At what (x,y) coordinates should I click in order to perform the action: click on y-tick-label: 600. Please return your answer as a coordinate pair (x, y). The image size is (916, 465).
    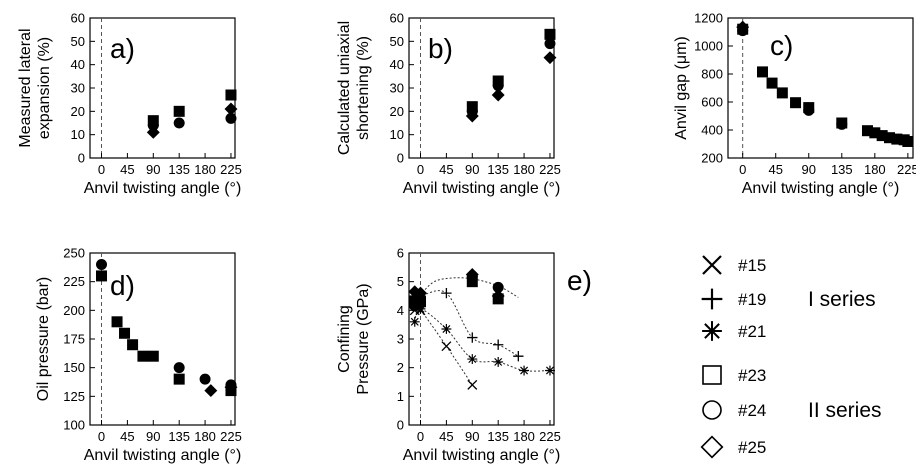
    Looking at the image, I should click on (712, 102).